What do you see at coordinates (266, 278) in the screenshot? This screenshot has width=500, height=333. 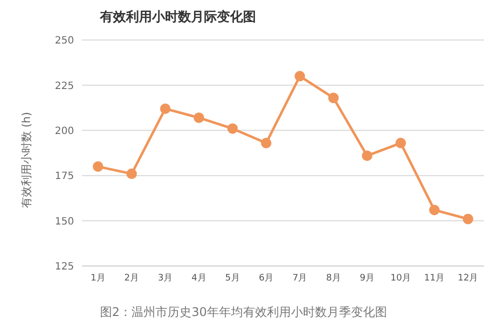 I see `x-tick-label: 6月` at bounding box center [266, 278].